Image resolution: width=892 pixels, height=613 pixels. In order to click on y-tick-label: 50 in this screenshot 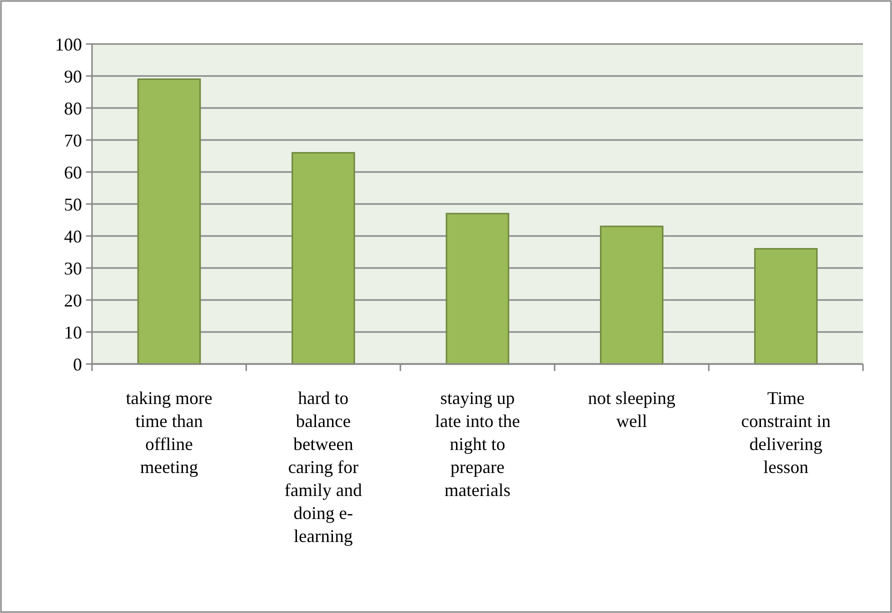, I will do `click(73, 204)`.